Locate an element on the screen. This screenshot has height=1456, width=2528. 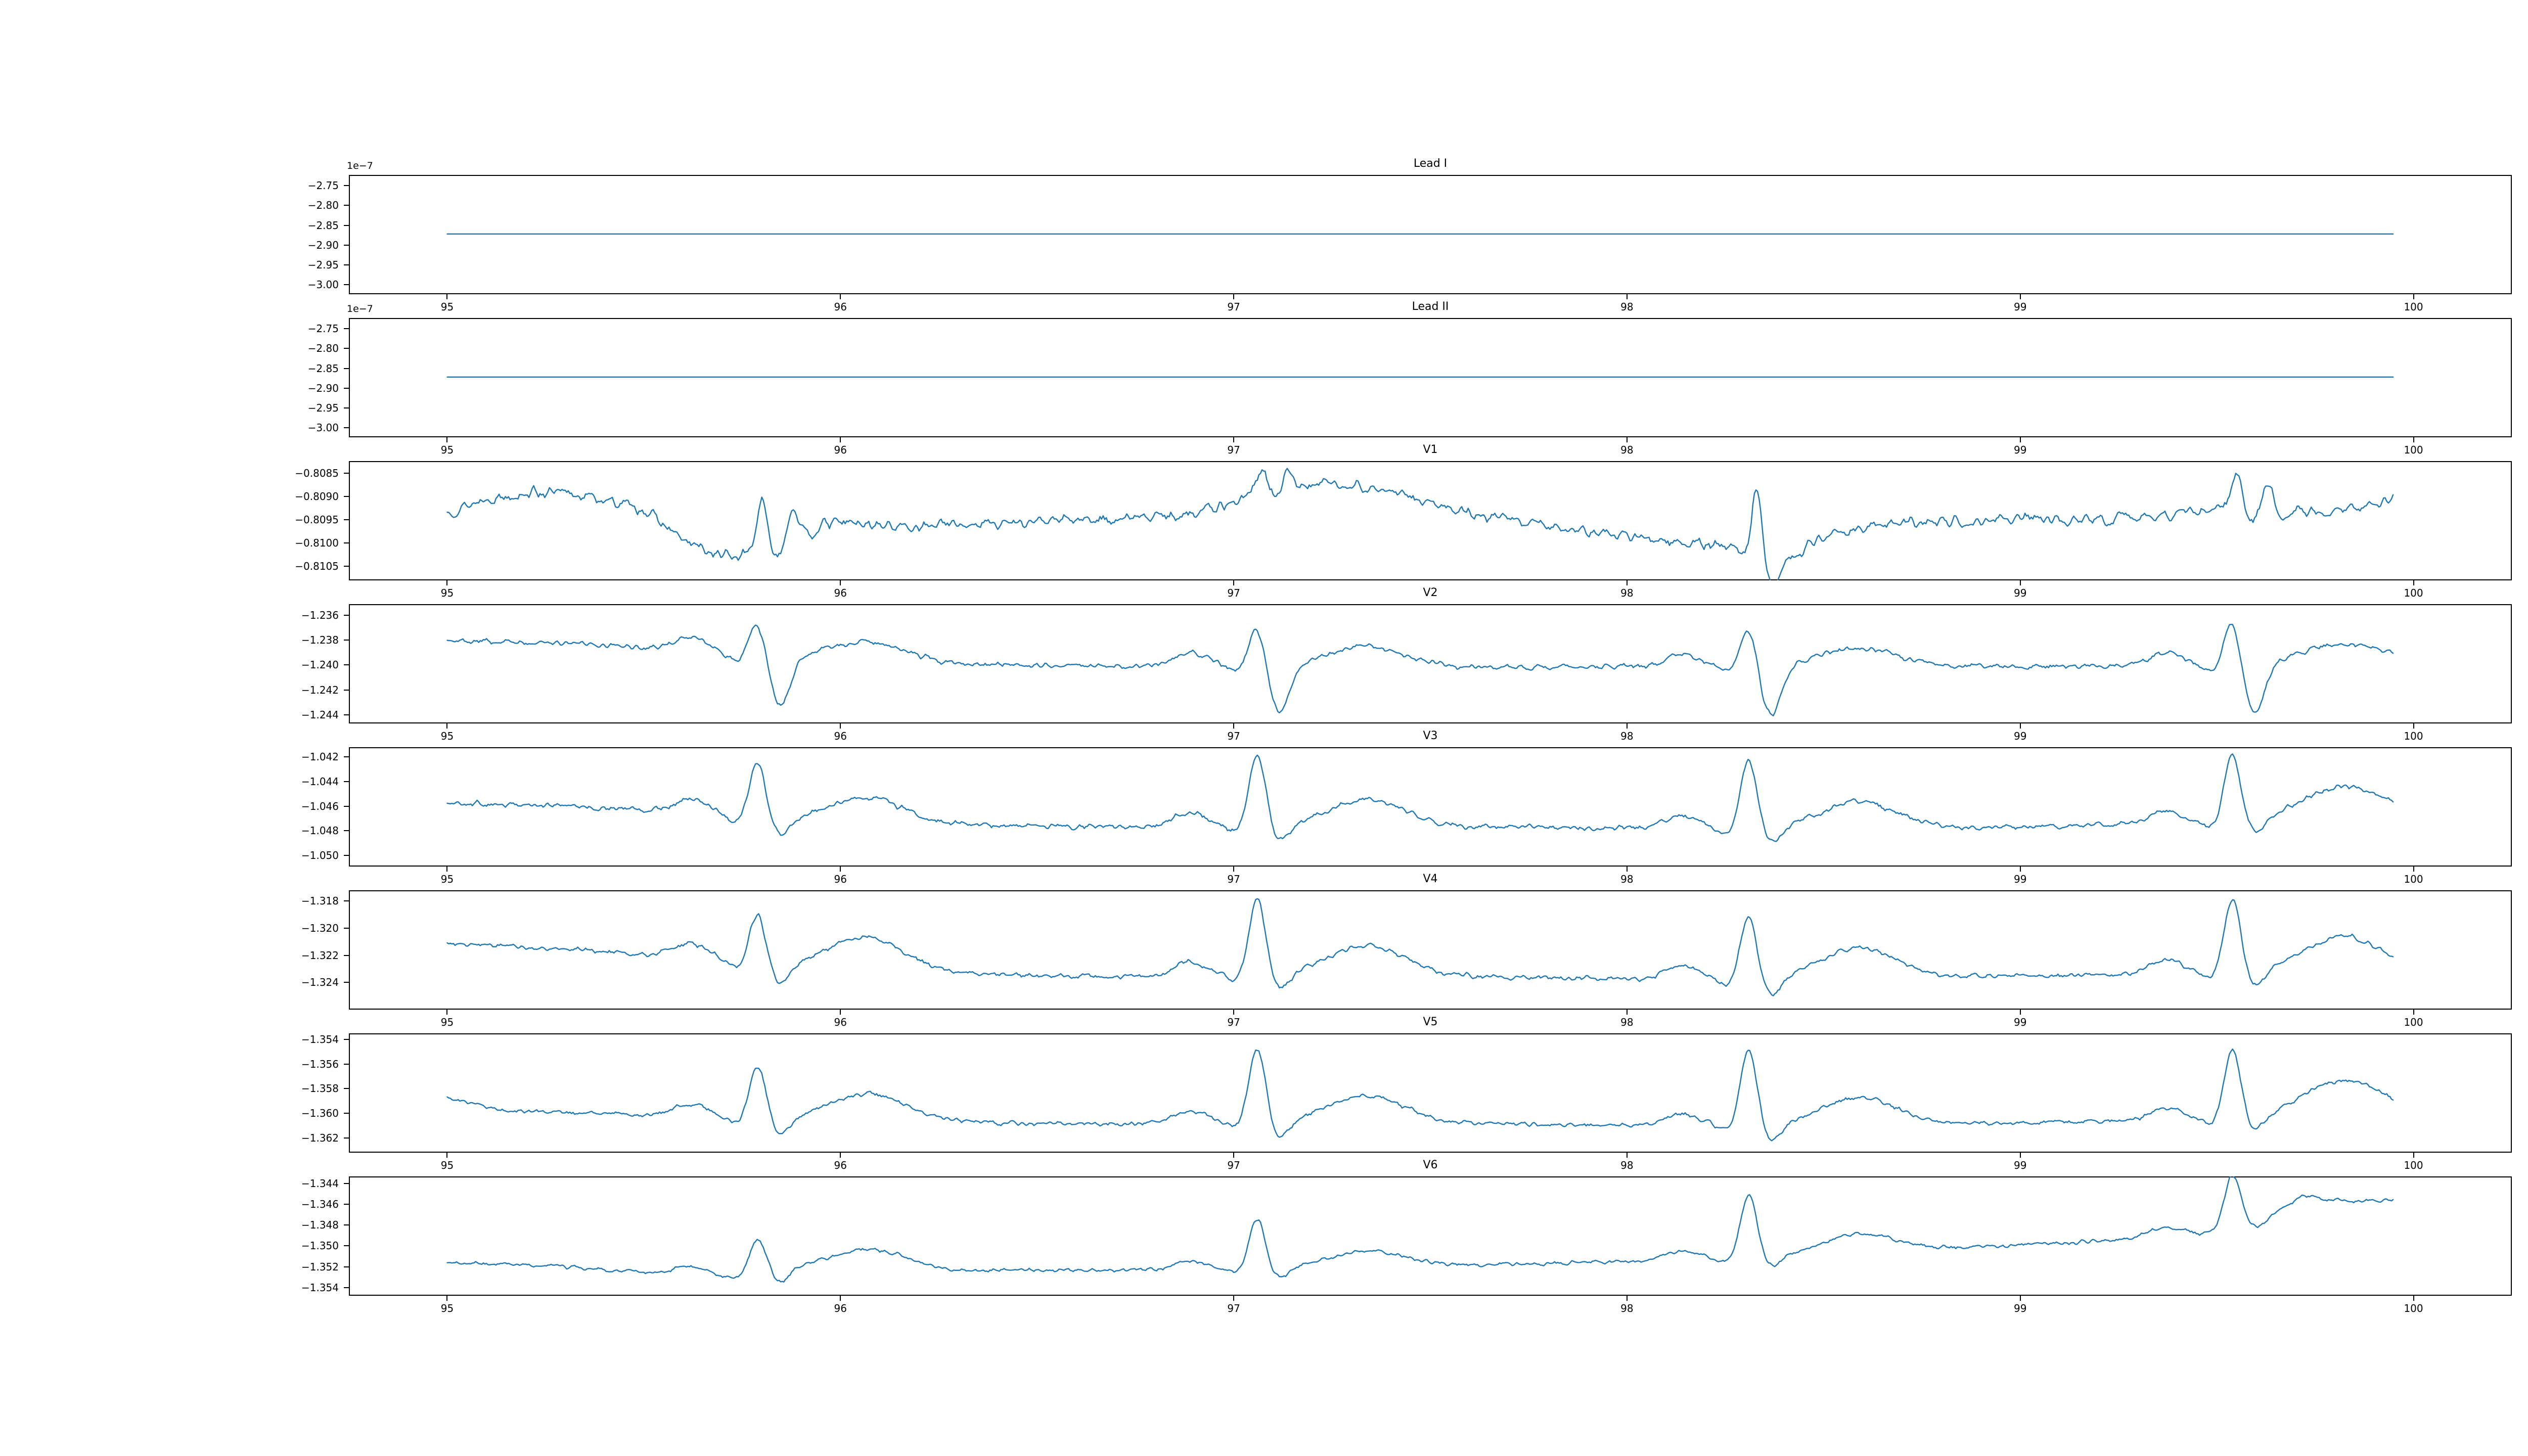
y-tick-label: −1.244 is located at coordinates (320, 714).